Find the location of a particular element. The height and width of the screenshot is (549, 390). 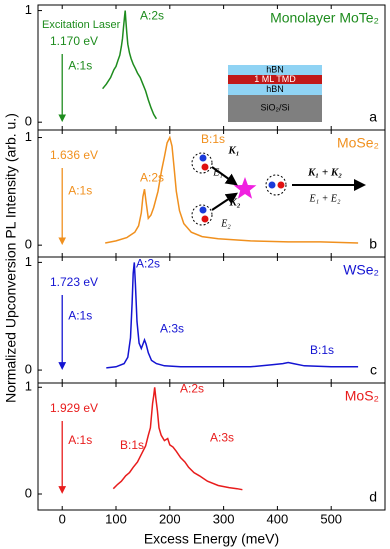

schematic-label: K₁ is located at coordinates (233, 151).